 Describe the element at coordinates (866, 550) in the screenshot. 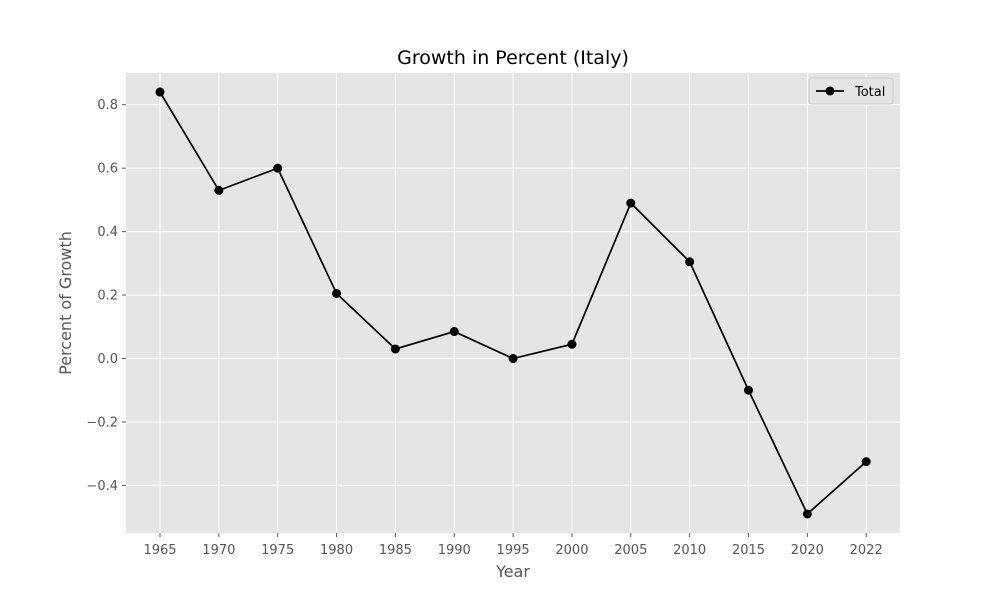

I see `x-tick-label: 2022` at that location.